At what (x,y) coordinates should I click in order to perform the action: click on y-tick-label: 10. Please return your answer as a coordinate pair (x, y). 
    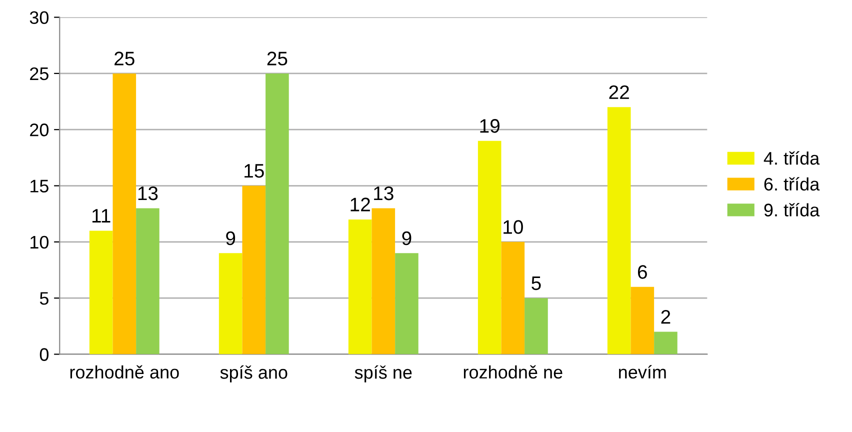
    Looking at the image, I should click on (39, 242).